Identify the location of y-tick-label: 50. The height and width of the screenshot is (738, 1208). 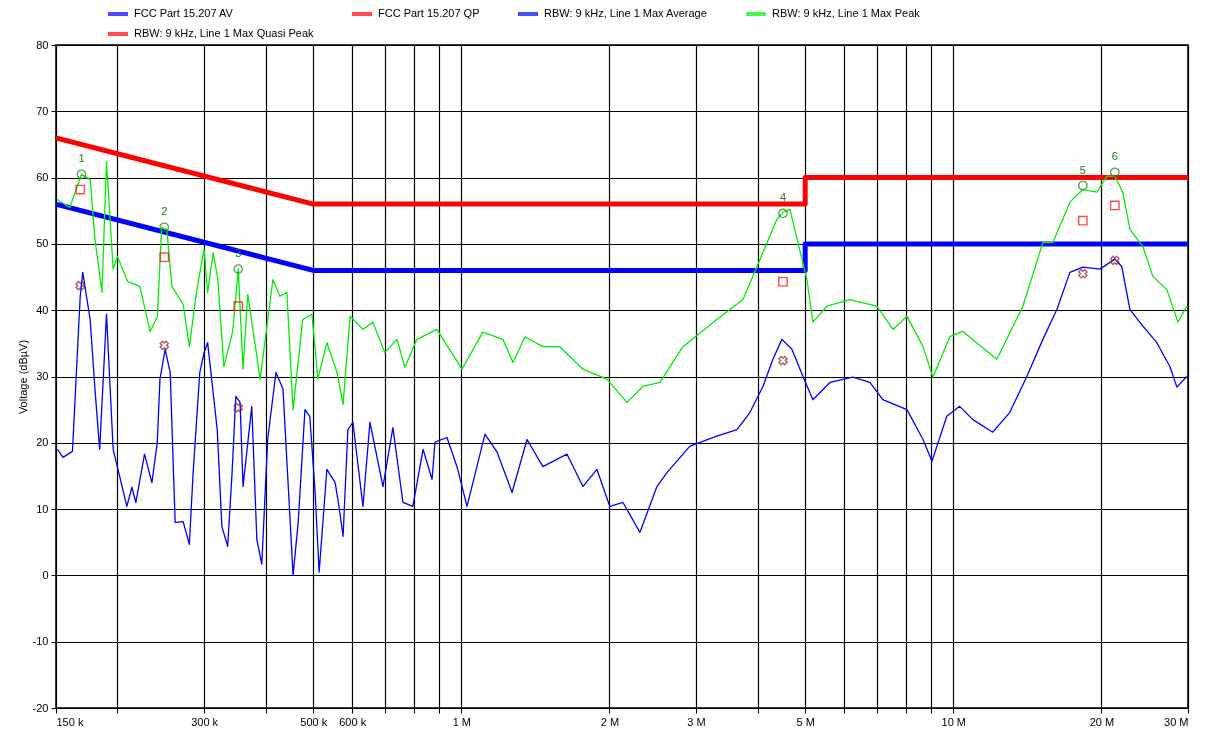
(42, 243).